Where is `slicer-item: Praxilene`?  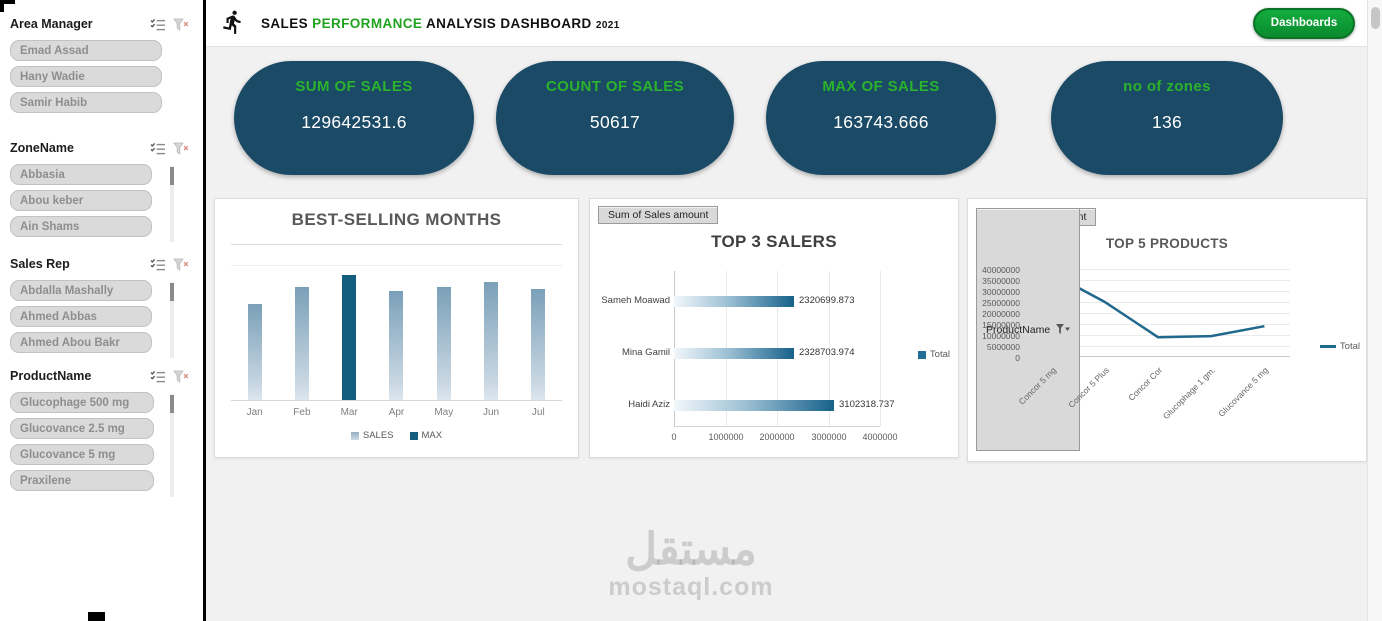
slicer-item: Praxilene is located at coordinates (82, 480).